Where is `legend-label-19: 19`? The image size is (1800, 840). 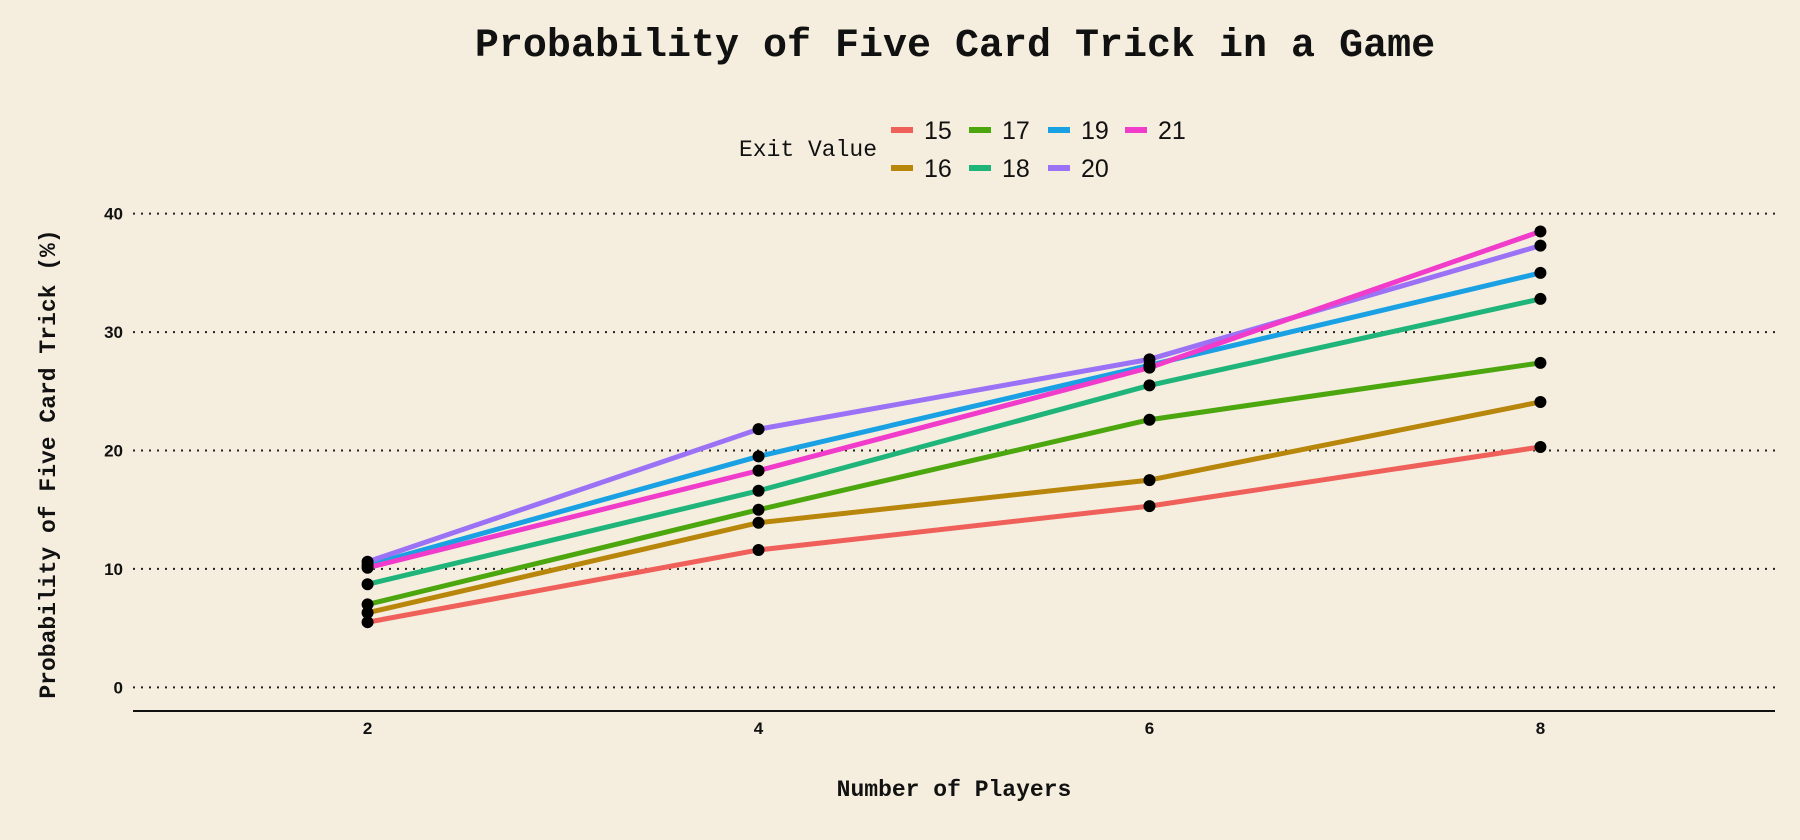 legend-label-19: 19 is located at coordinates (1095, 131).